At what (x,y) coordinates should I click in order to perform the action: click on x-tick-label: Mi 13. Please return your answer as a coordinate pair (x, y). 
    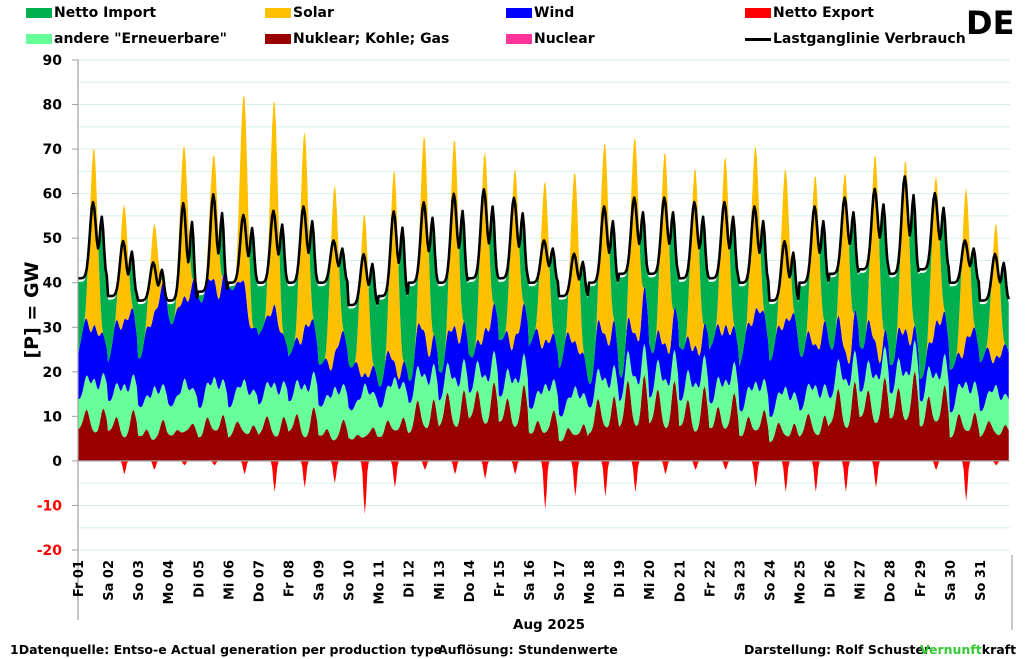
    Looking at the image, I should click on (440, 580).